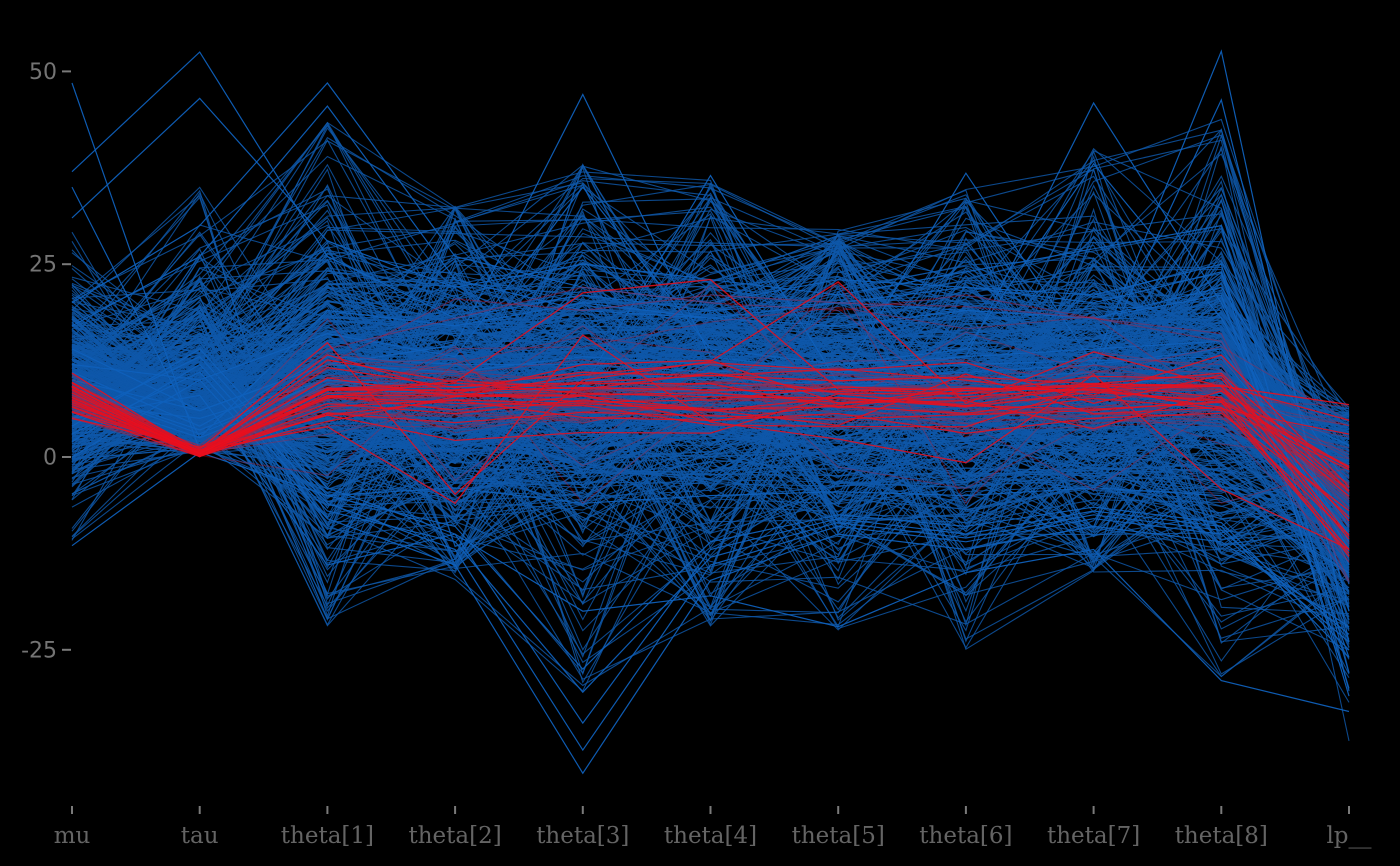 The width and height of the screenshot is (1400, 866). Describe the element at coordinates (1221, 836) in the screenshot. I see `x-axis-label-theta-8-: theta[8]` at that location.